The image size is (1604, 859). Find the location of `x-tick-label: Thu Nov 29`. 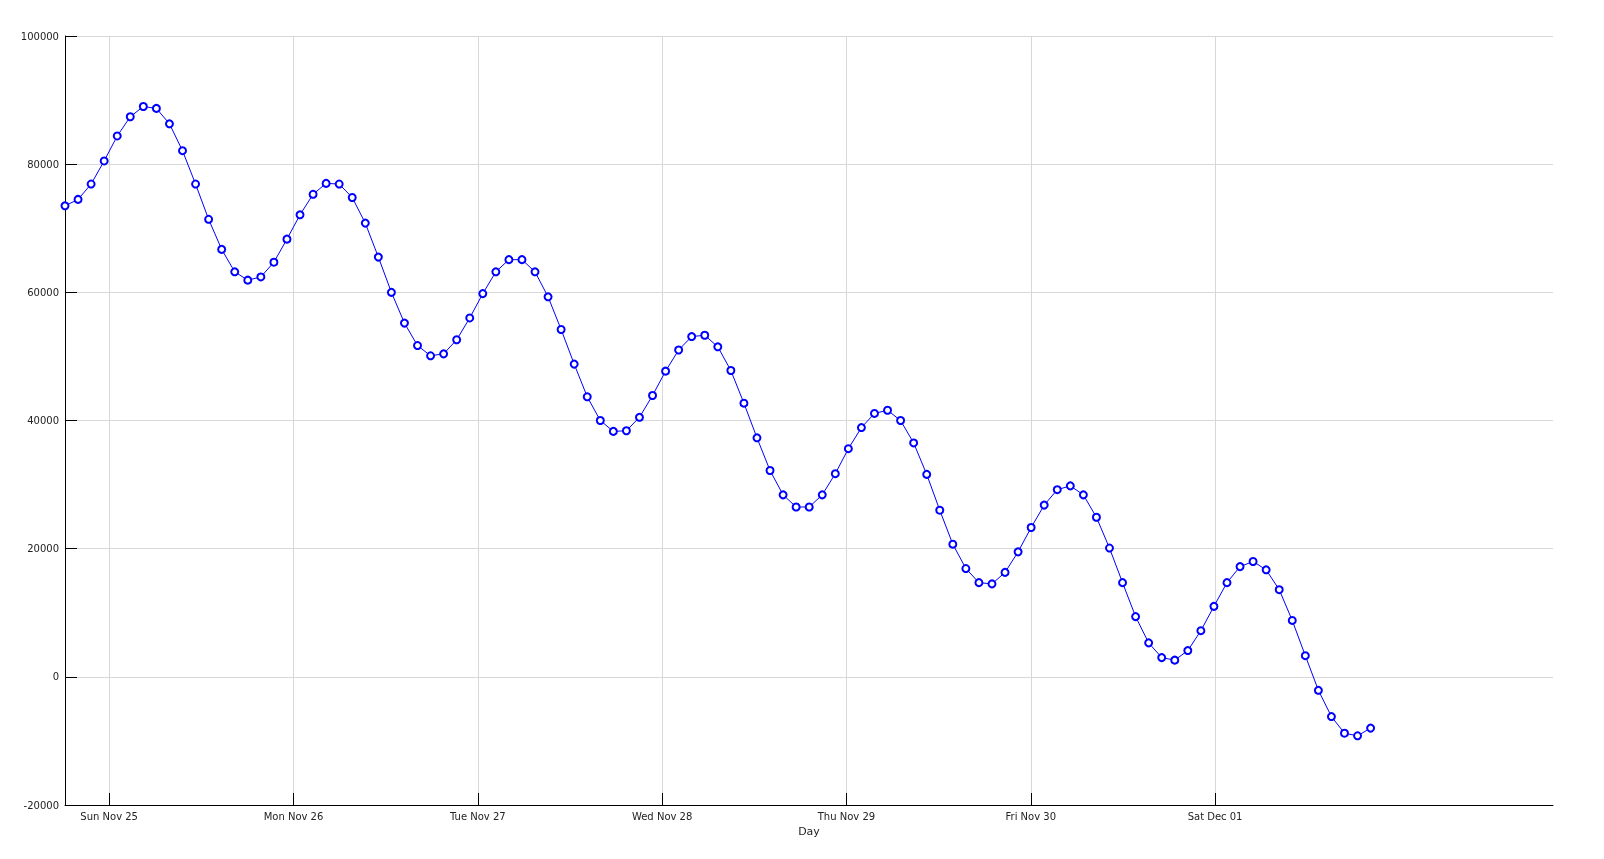

x-tick-label: Thu Nov 29 is located at coordinates (846, 816).